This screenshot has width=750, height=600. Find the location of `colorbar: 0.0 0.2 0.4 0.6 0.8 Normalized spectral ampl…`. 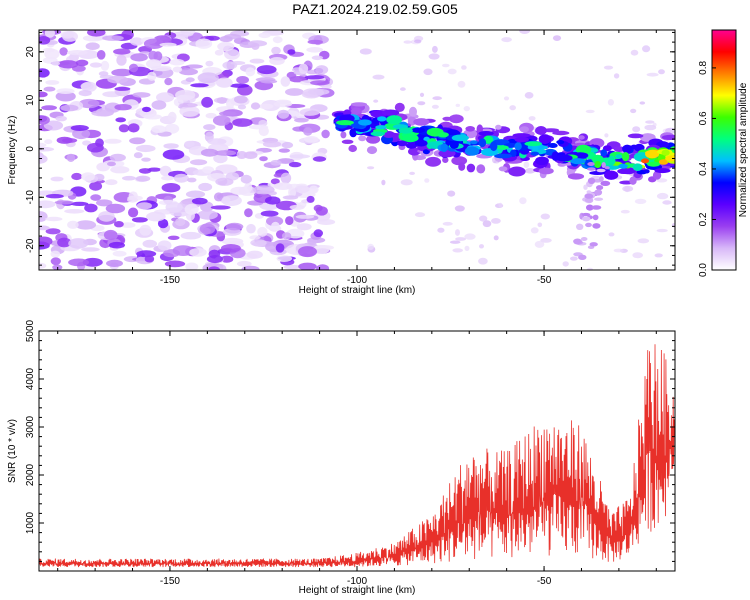

colorbar: 0.0 0.2 0.4 0.6 0.8 Normalized spectral ampl… is located at coordinates (723, 153).